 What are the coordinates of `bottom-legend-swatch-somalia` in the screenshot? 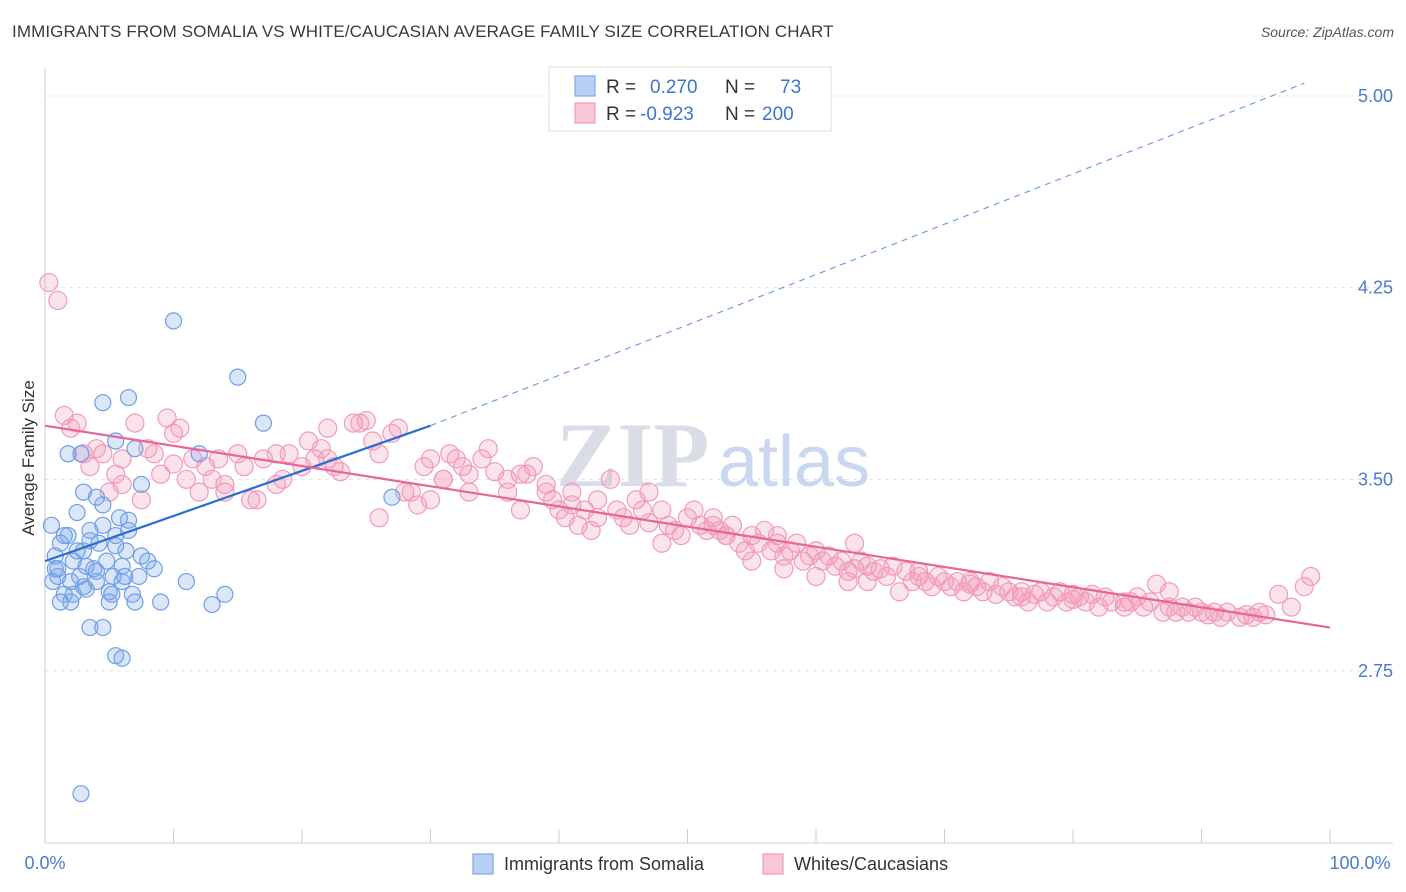 It's located at (483, 864).